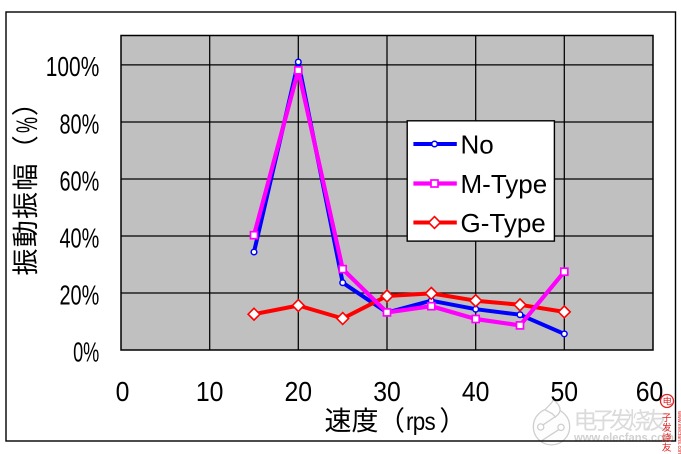  I want to click on svg-text: 40%, so click(80, 237).